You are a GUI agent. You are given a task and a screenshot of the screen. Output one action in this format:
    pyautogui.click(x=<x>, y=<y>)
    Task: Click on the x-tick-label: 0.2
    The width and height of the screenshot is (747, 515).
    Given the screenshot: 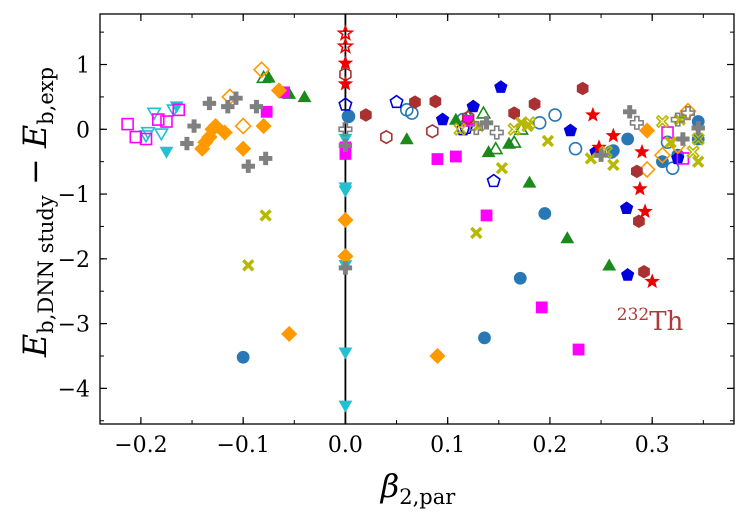 What is the action you would take?
    pyautogui.click(x=549, y=445)
    